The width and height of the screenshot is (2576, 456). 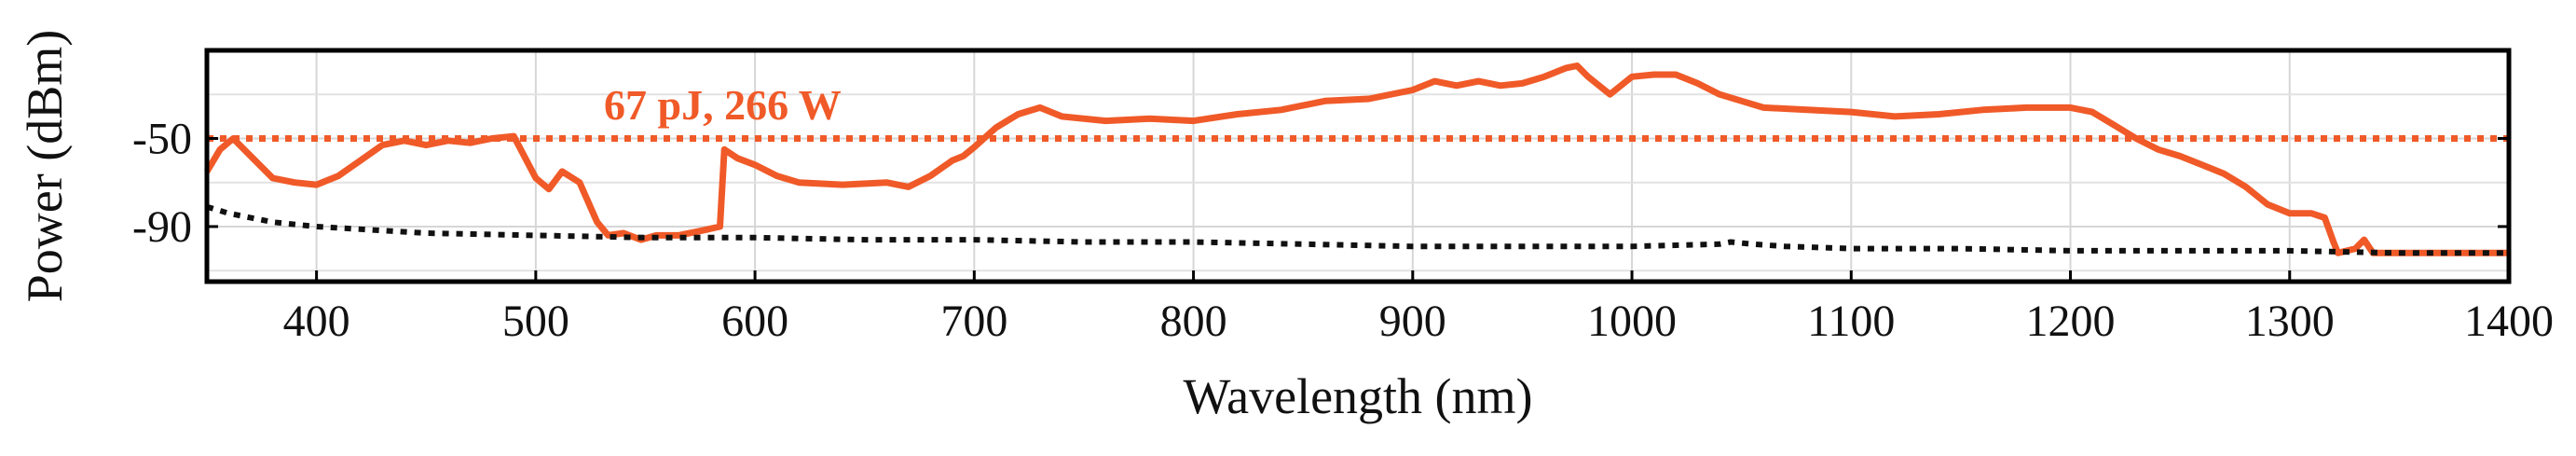 I want to click on x-tick-label: 1000, so click(x=1632, y=321).